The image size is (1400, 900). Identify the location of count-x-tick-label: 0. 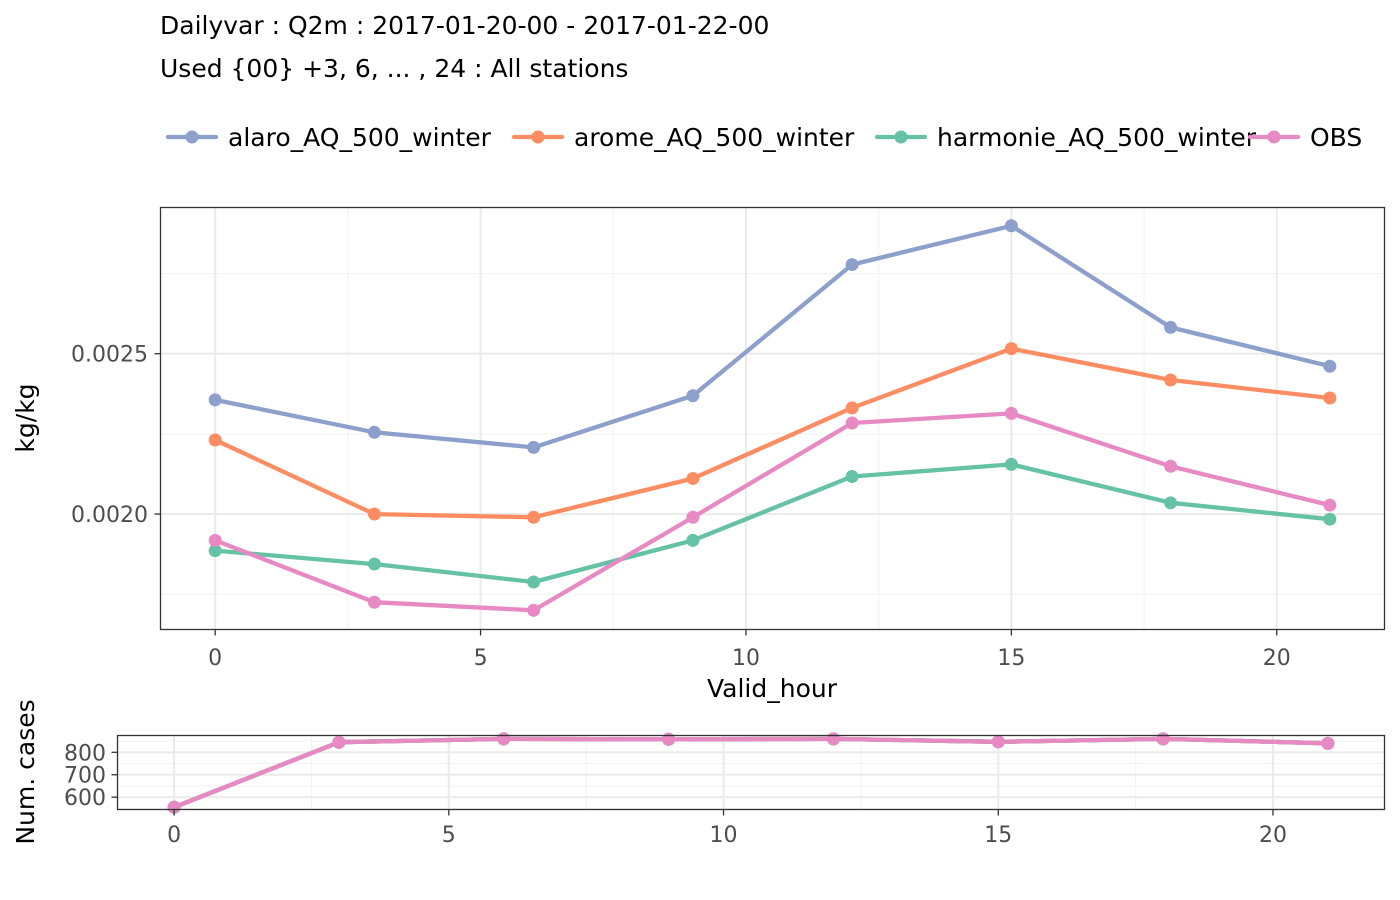
(174, 835).